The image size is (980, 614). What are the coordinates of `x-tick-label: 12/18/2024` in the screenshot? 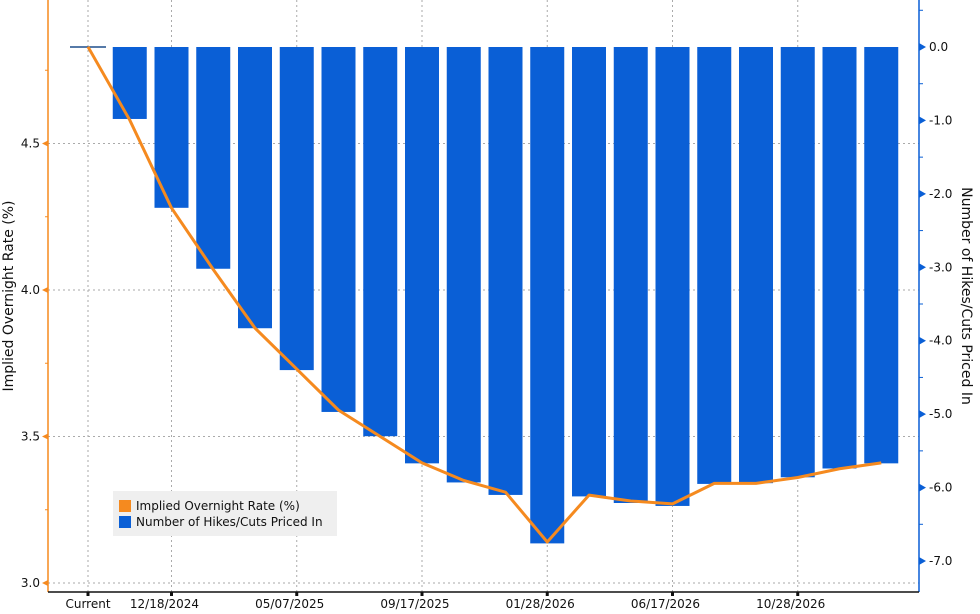 It's located at (164, 604).